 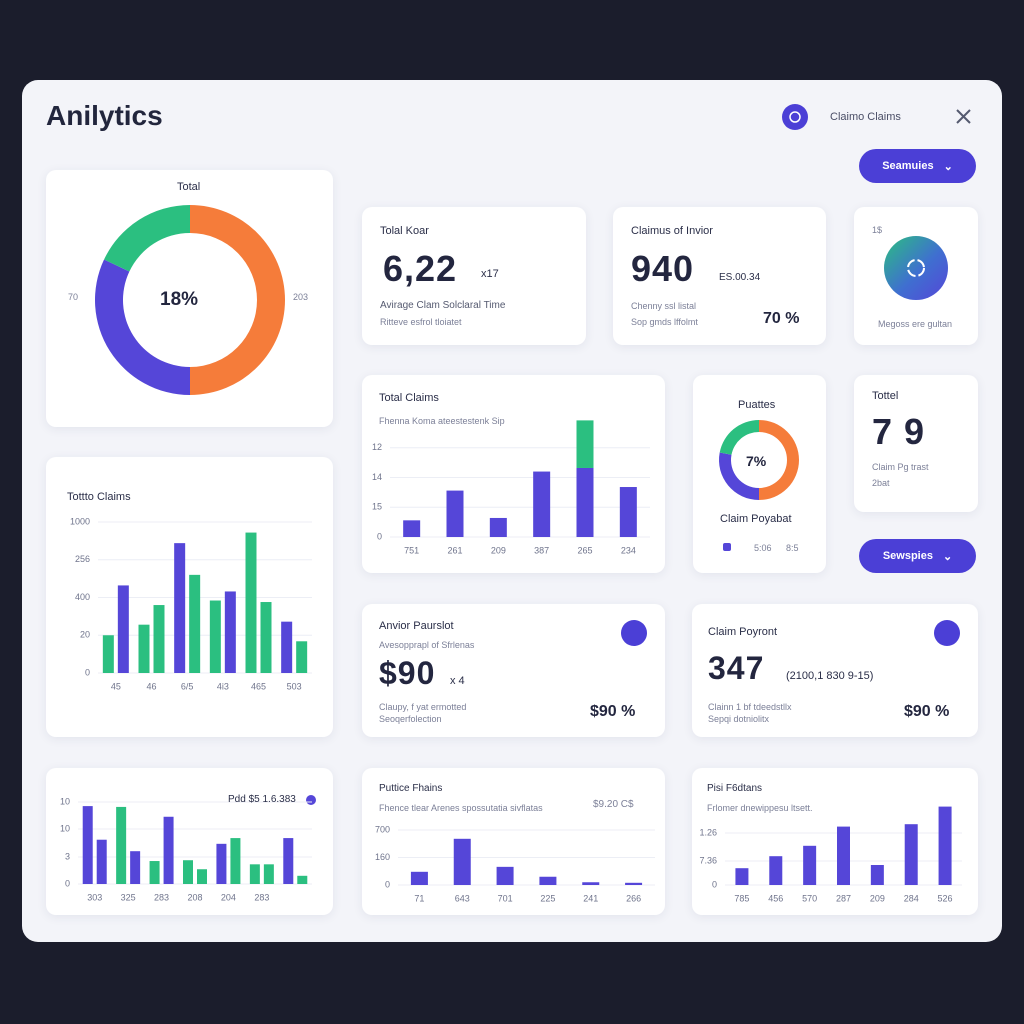 I want to click on x-tick-label: 570, so click(x=809, y=898).